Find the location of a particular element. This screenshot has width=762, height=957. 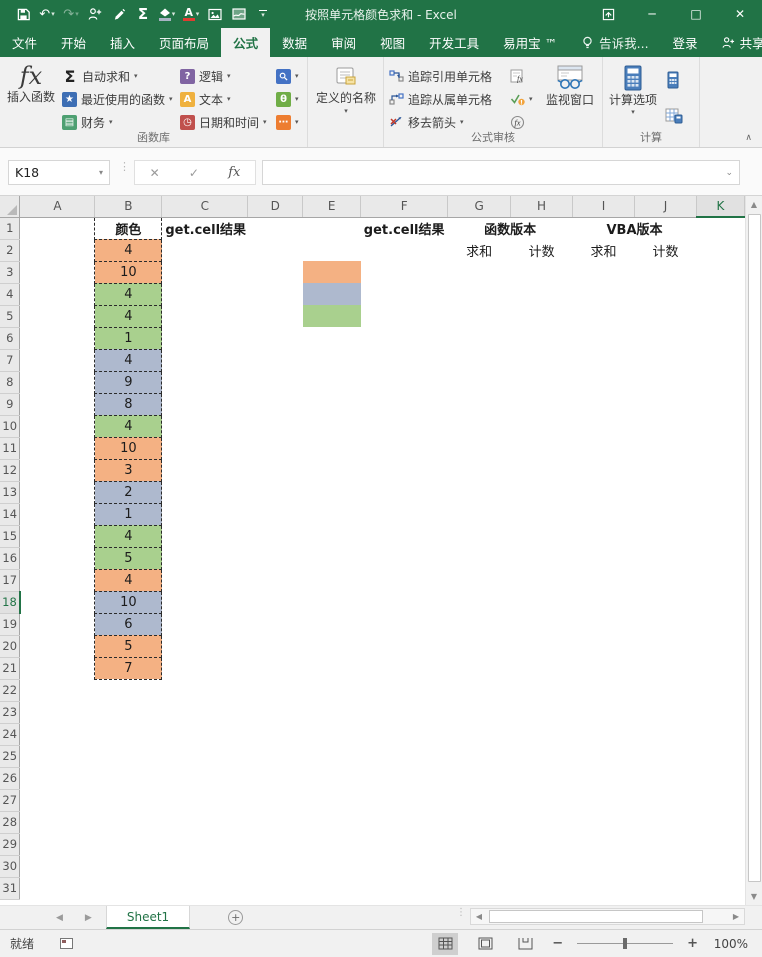

cell-D24 is located at coordinates (275, 734).